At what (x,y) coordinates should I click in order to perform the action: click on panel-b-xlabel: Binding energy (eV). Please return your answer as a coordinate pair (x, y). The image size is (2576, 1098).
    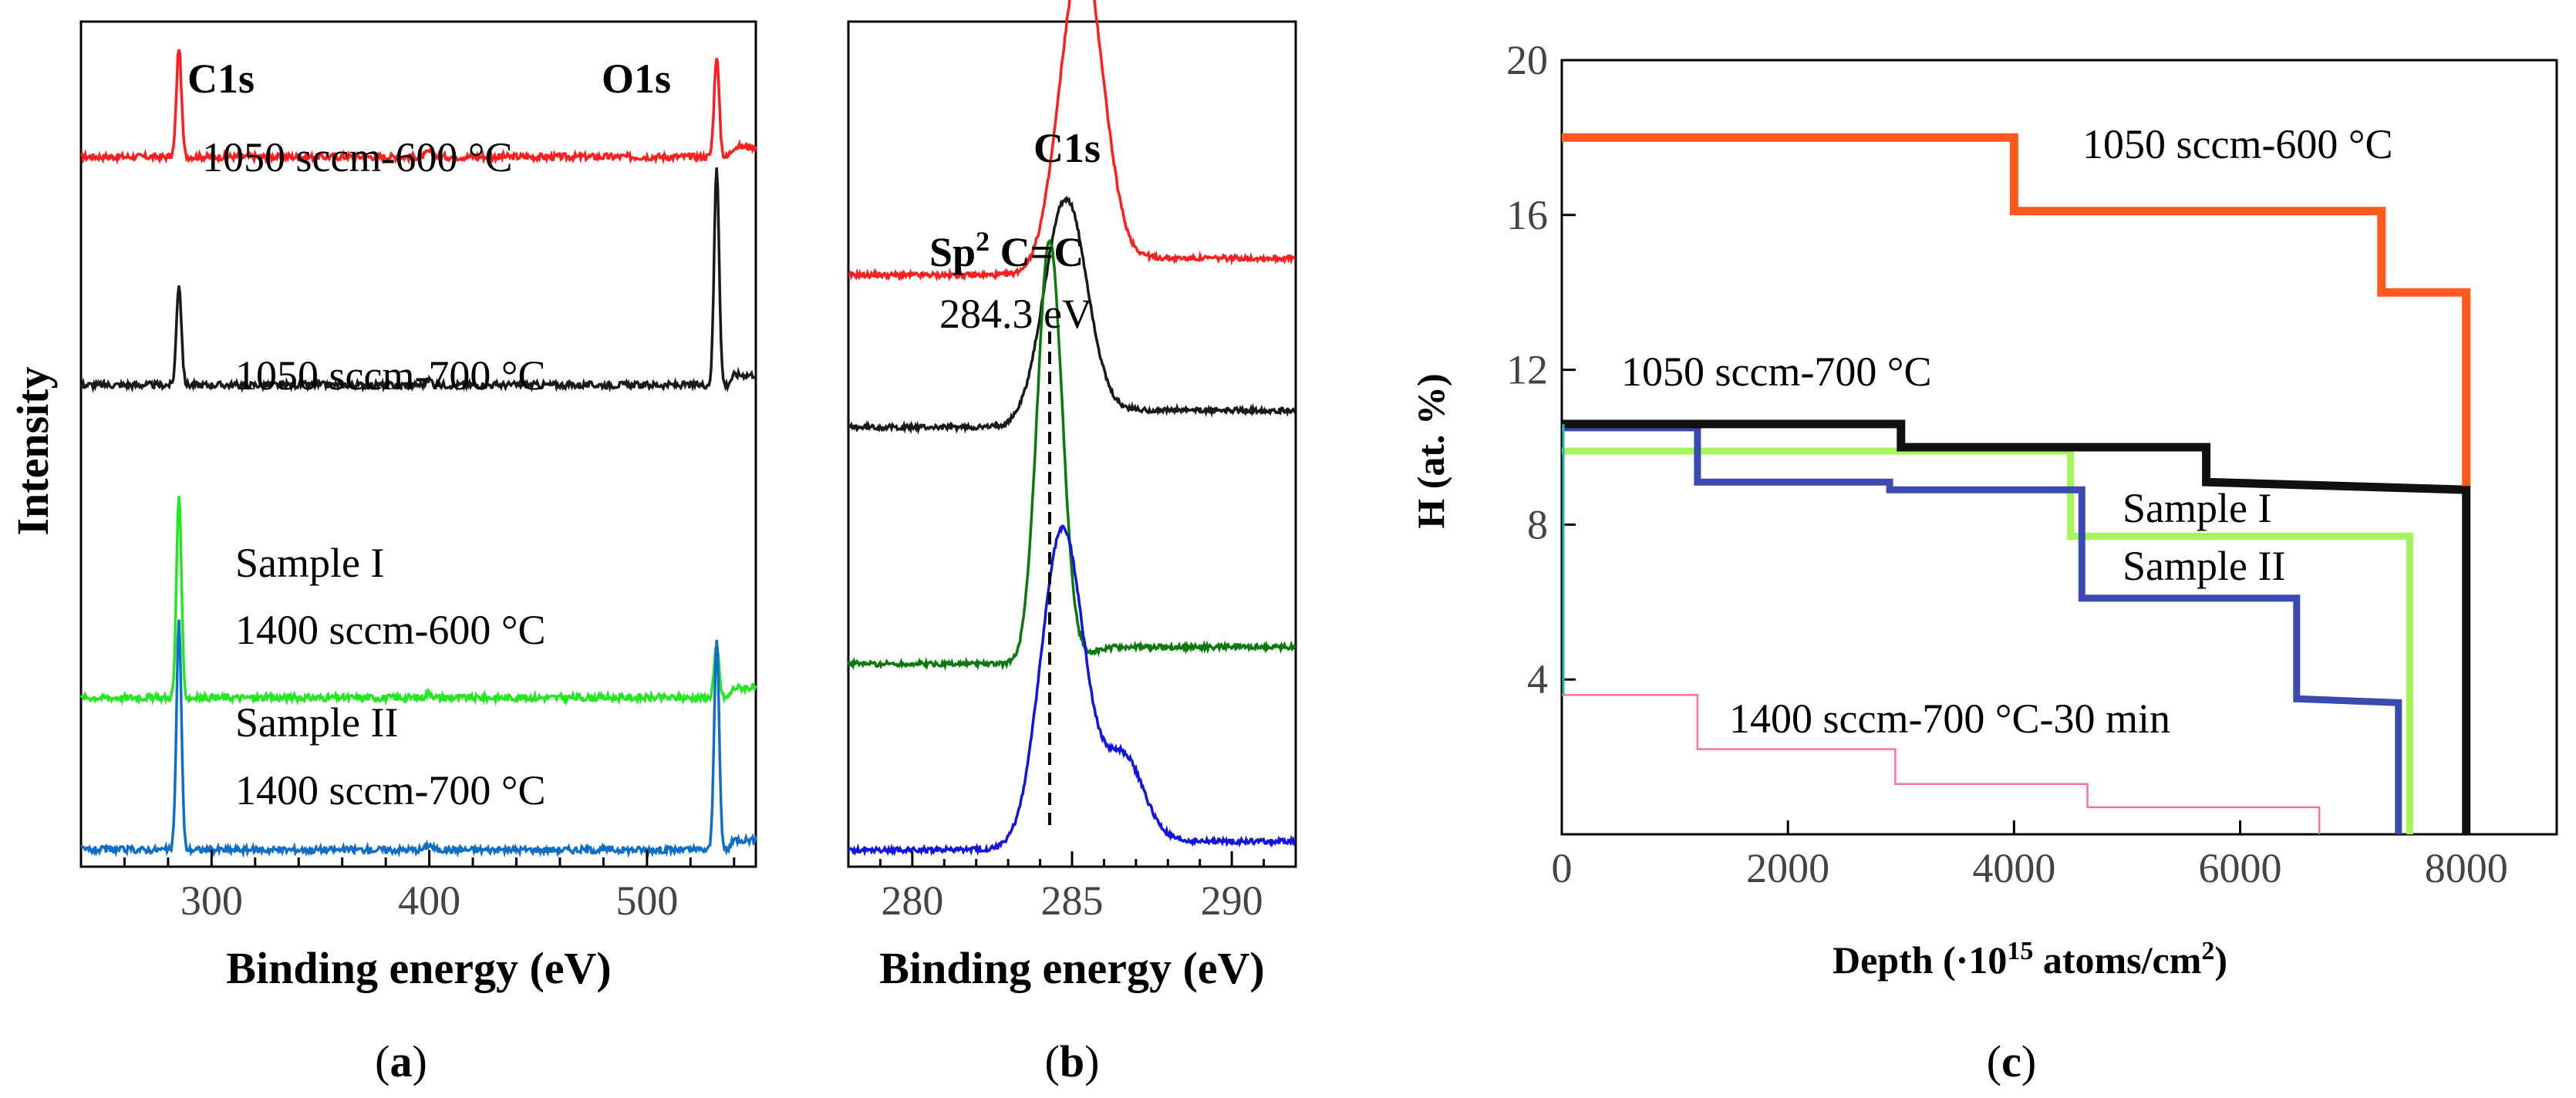
    Looking at the image, I should click on (1071, 968).